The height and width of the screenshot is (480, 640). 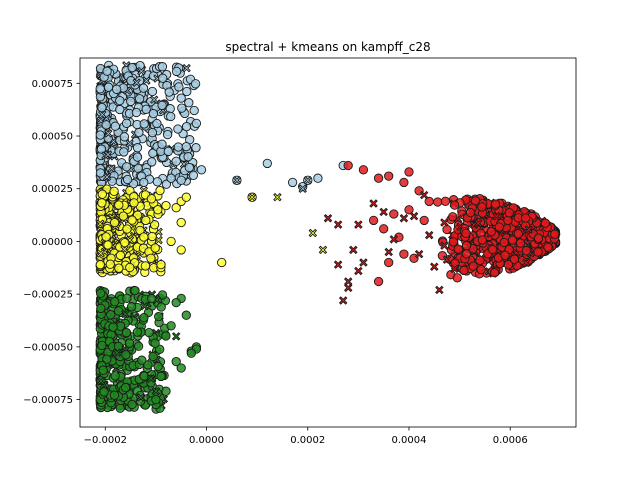 What do you see at coordinates (48, 347) in the screenshot?
I see `y-tick-label: −0.00050` at bounding box center [48, 347].